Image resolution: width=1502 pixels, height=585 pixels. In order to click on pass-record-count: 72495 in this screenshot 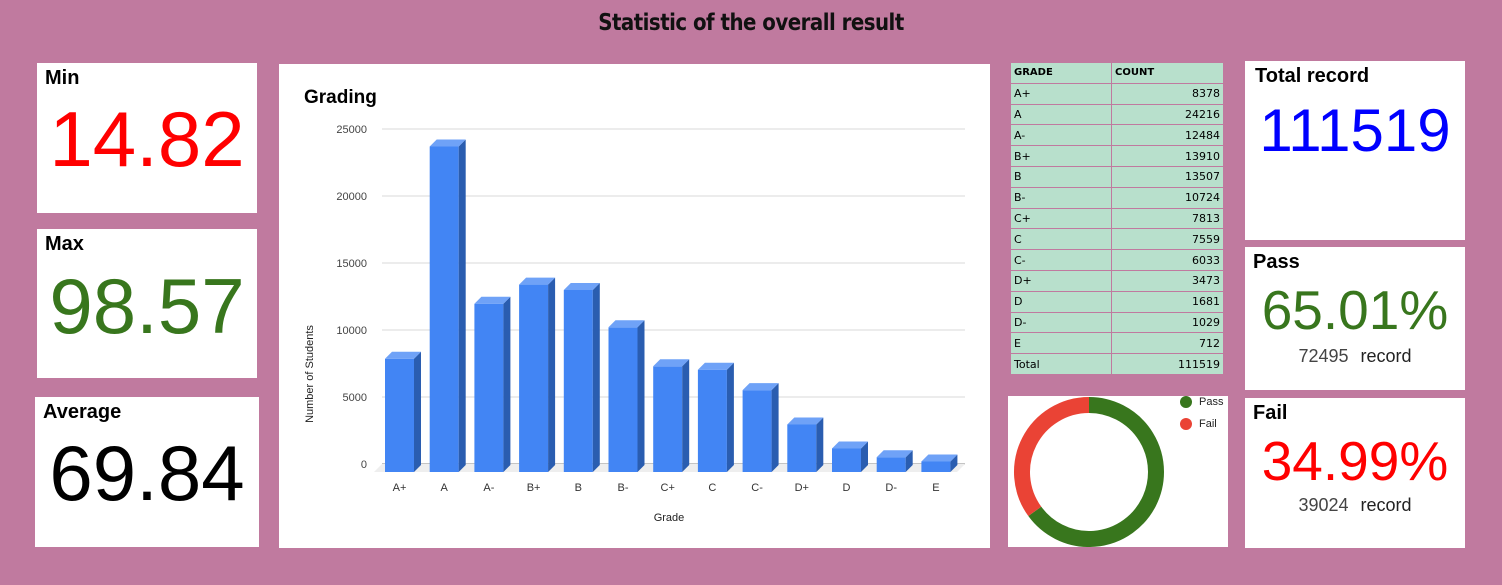, I will do `click(1323, 356)`.